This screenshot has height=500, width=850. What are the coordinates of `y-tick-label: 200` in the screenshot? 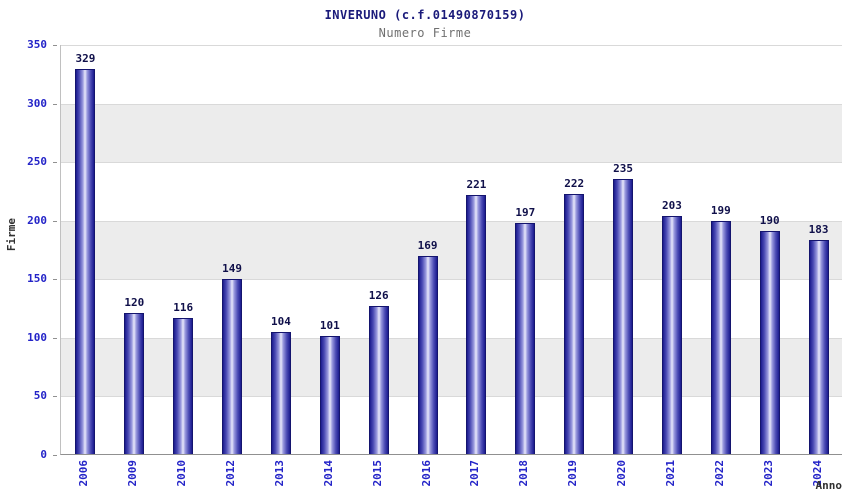 It's located at (37, 220).